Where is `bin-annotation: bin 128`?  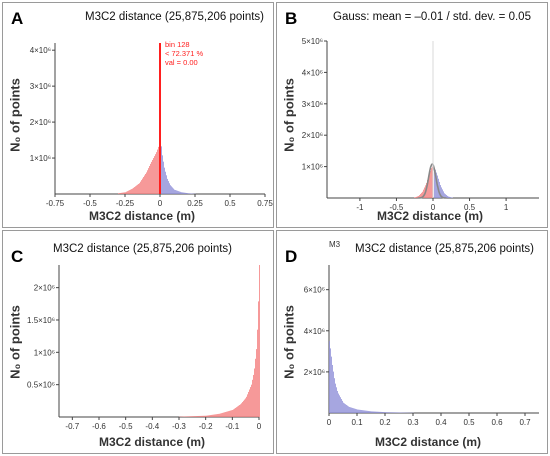 bin-annotation: bin 128 is located at coordinates (177, 44).